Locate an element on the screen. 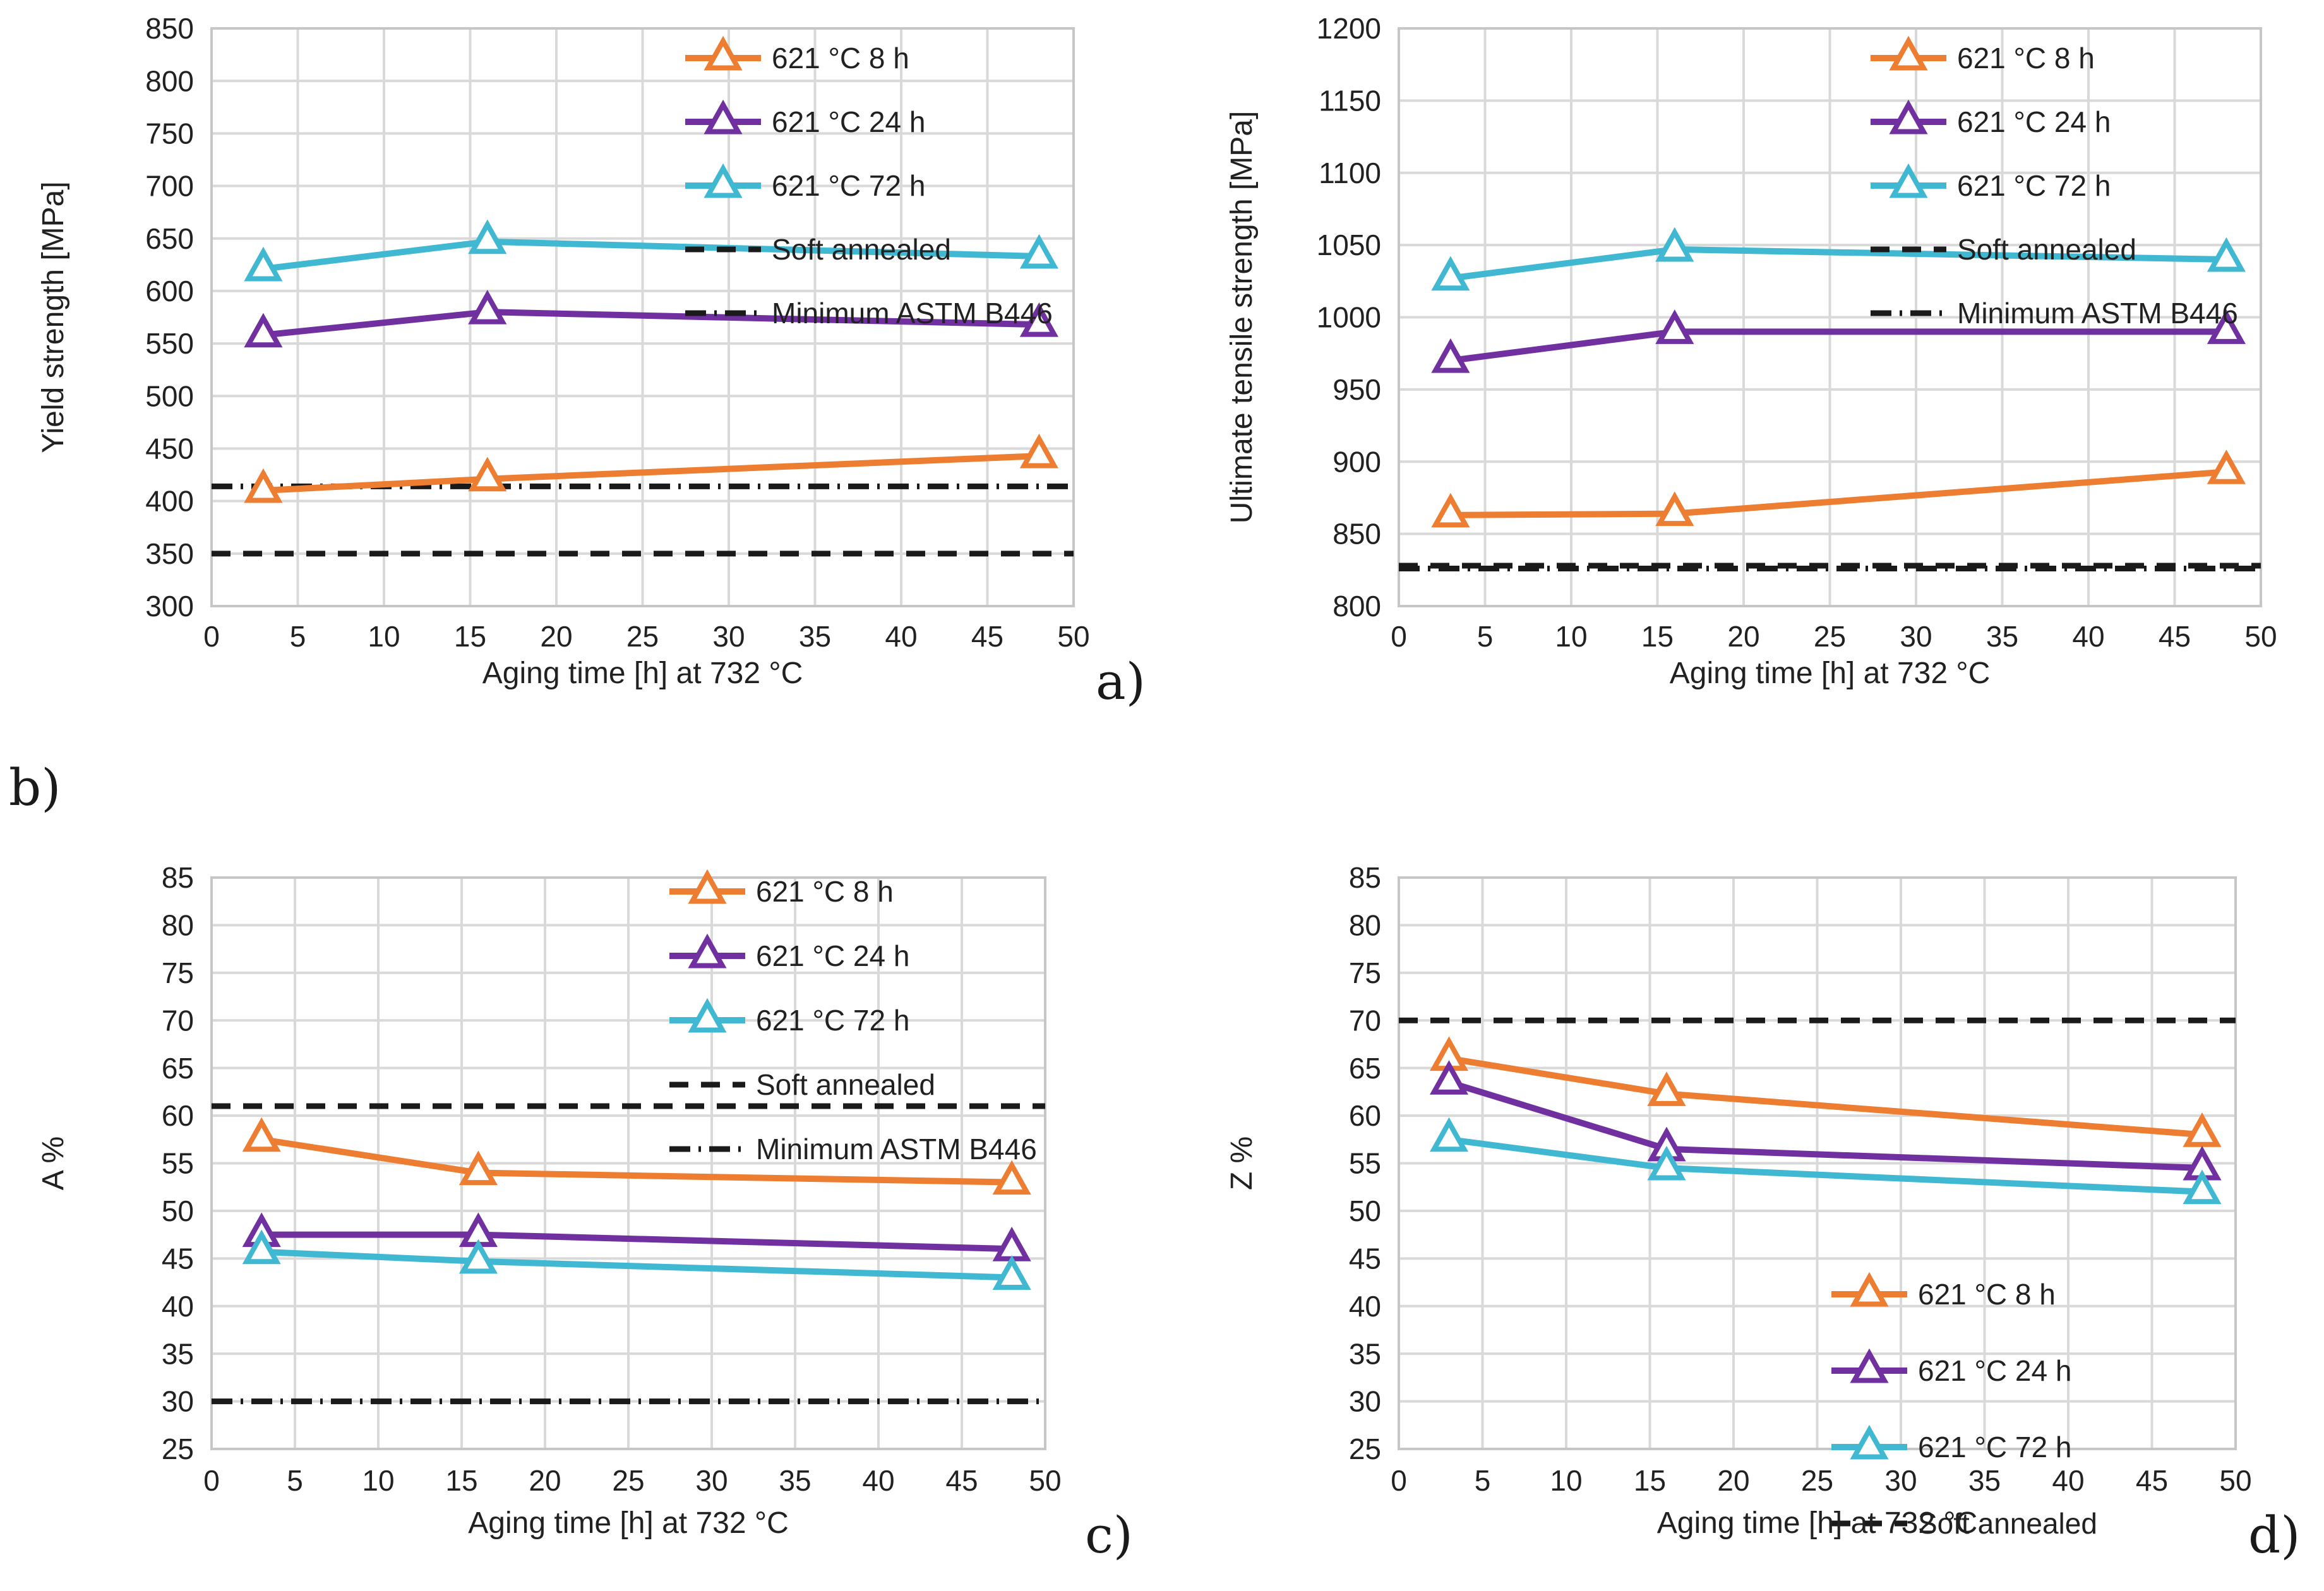  y-tick-label: 900 is located at coordinates (1357, 461).